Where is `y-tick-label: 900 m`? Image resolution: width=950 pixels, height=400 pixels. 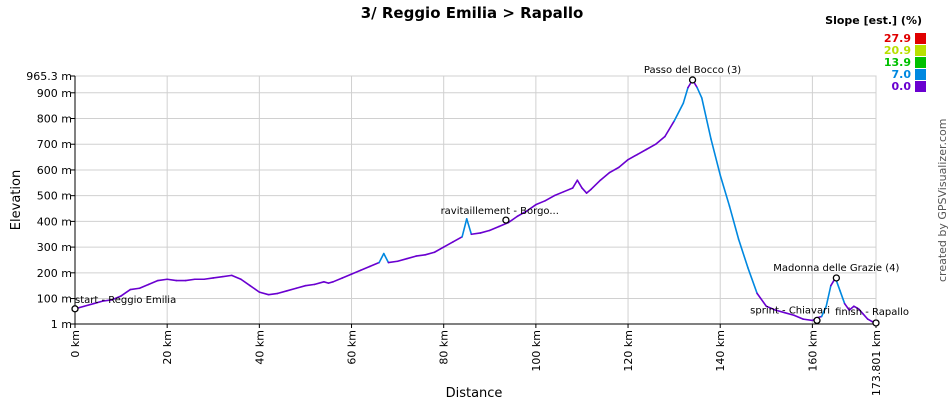
y-tick-label: 900 m is located at coordinates (54, 93).